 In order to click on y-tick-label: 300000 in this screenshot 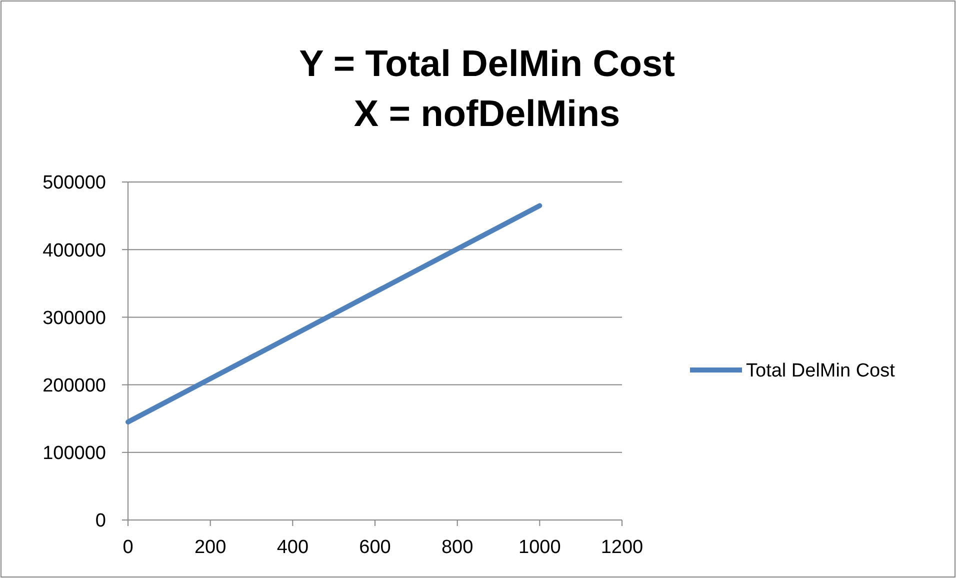, I will do `click(74, 318)`.